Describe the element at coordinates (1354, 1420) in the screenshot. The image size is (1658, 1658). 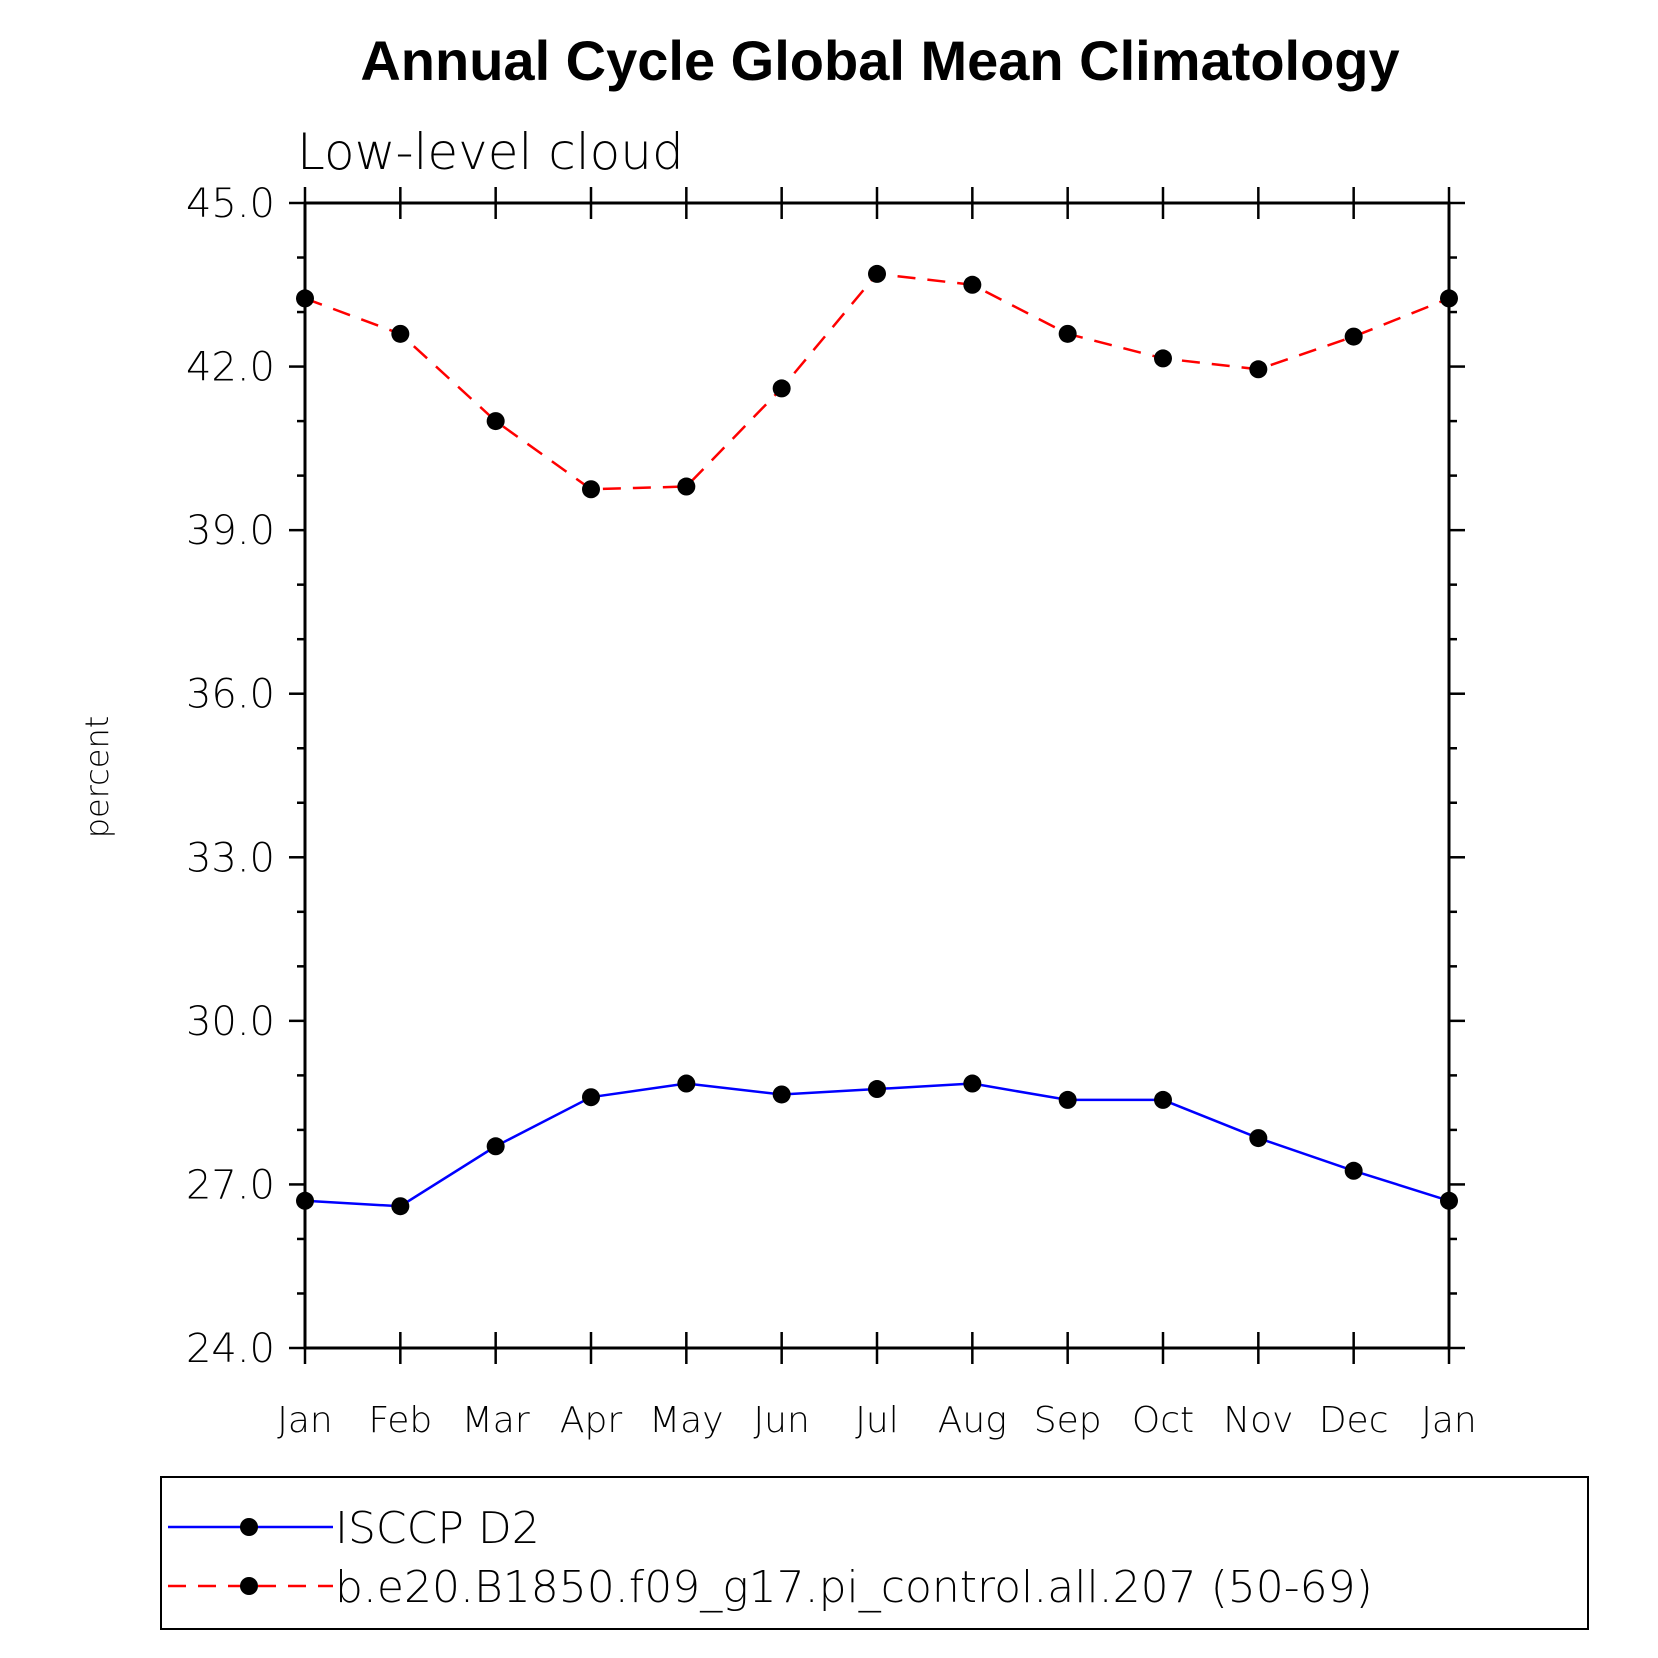
I see `x-tick-label: Dec` at that location.